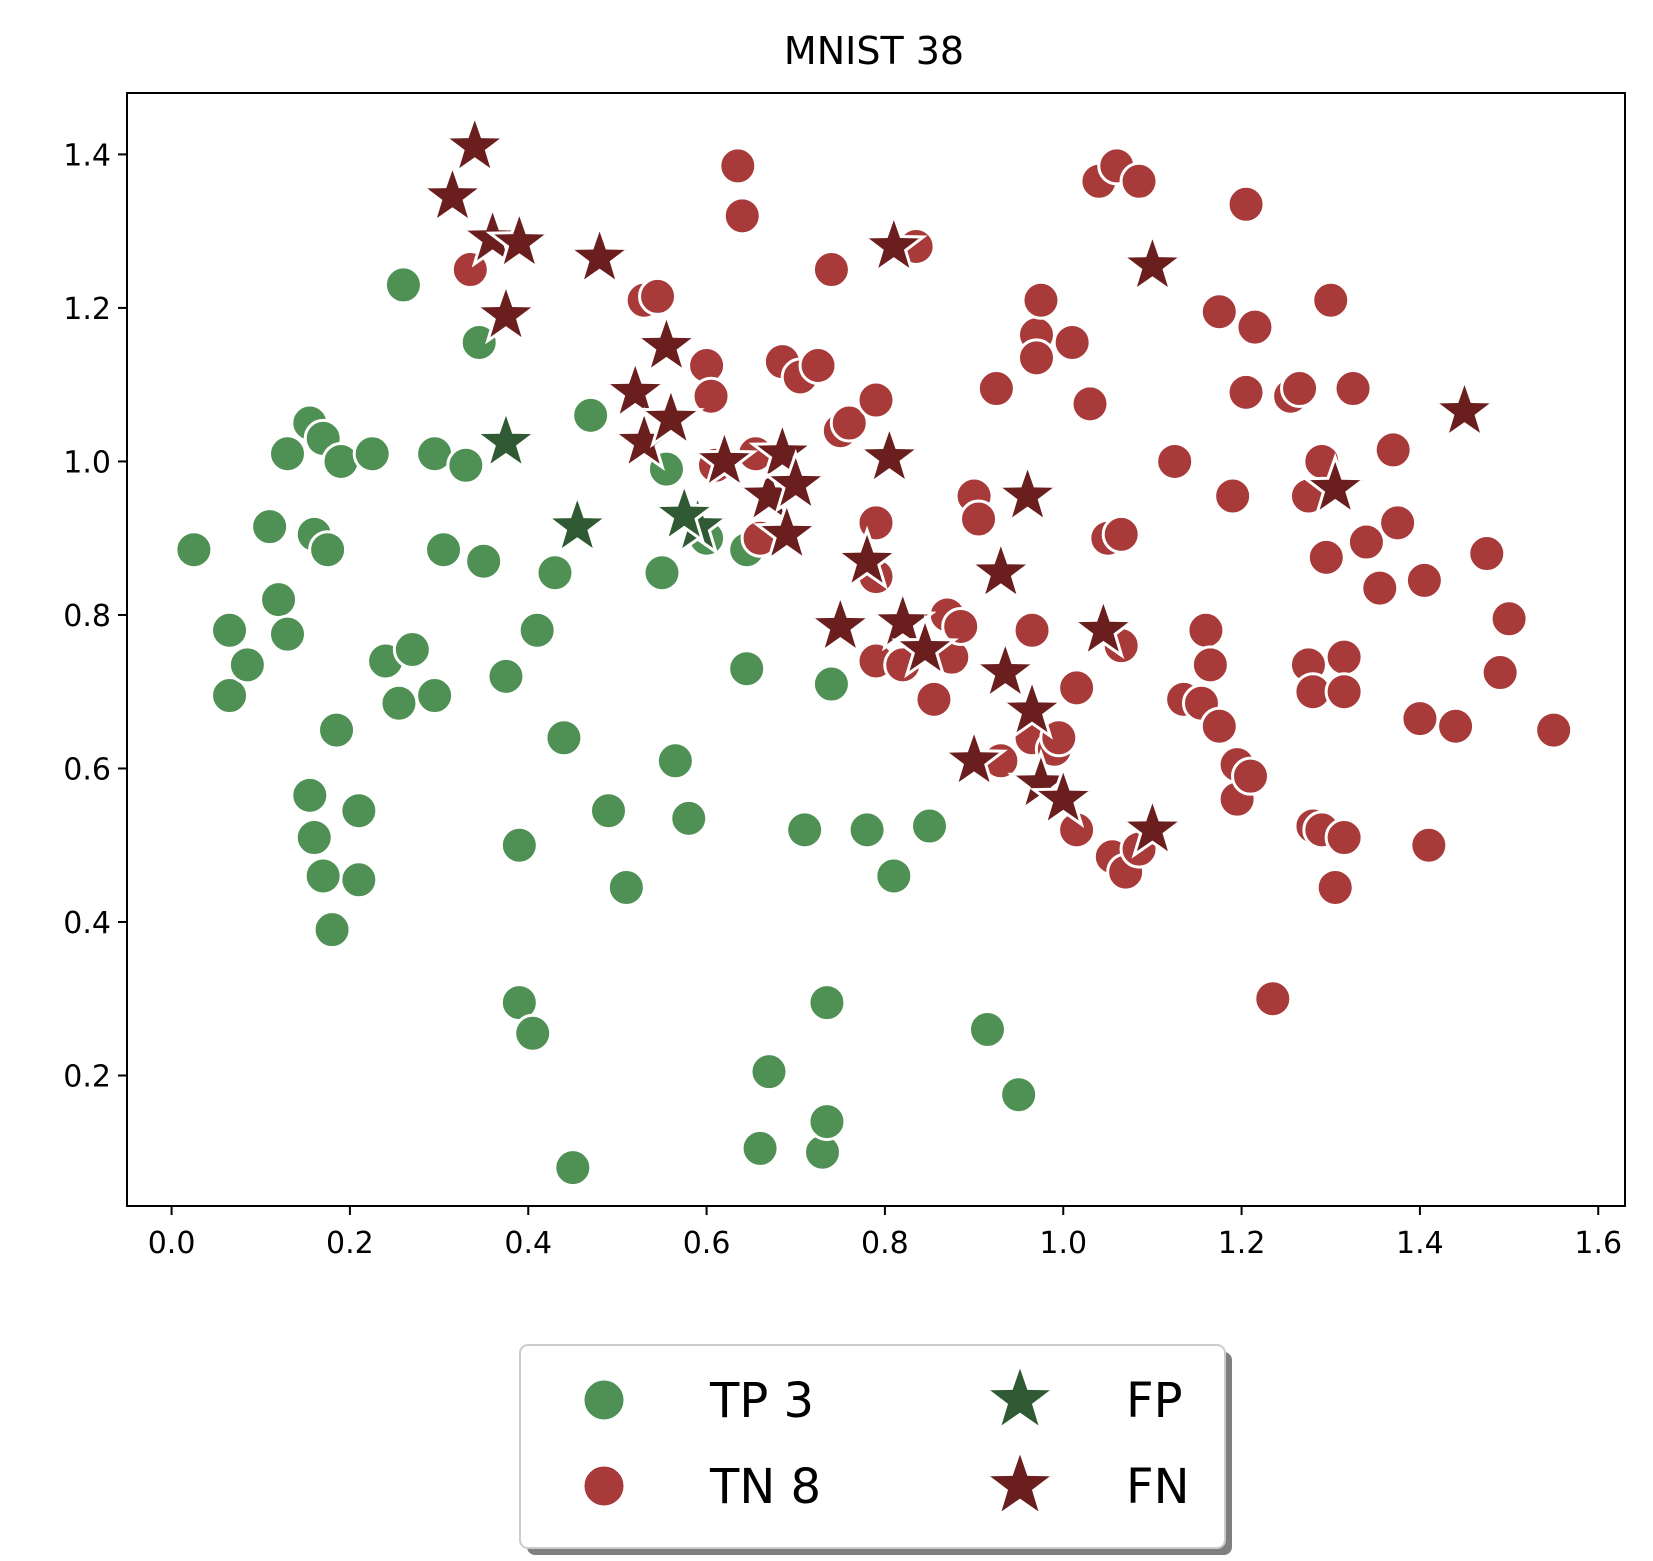 The height and width of the screenshot is (1561, 1653). I want to click on x-tick-label: 1.4, so click(1420, 1243).